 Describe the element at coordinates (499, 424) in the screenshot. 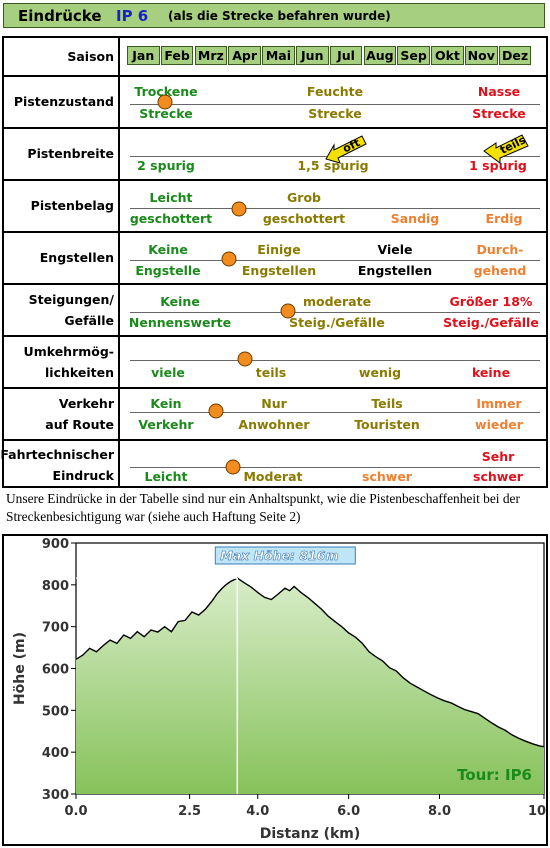

I see `option-label: wieder` at that location.